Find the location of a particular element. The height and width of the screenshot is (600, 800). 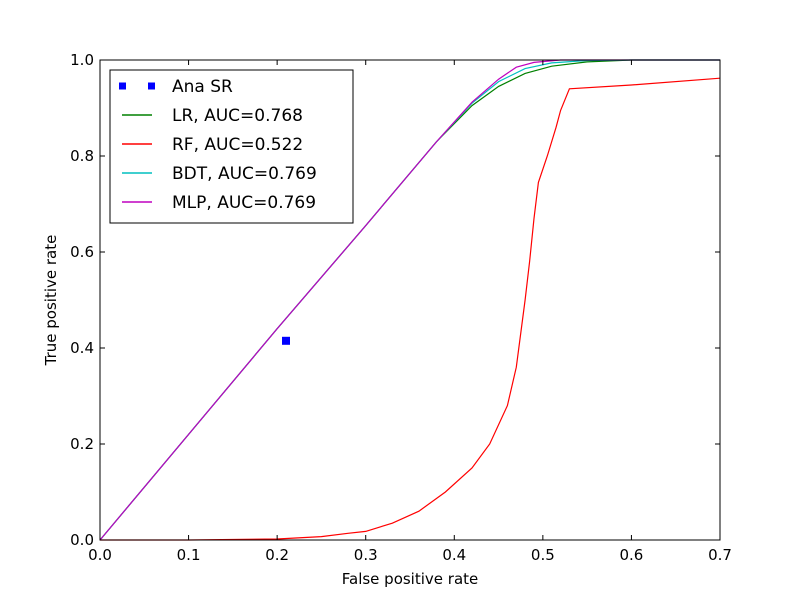

y-tick-label: 0.4 is located at coordinates (82, 348).